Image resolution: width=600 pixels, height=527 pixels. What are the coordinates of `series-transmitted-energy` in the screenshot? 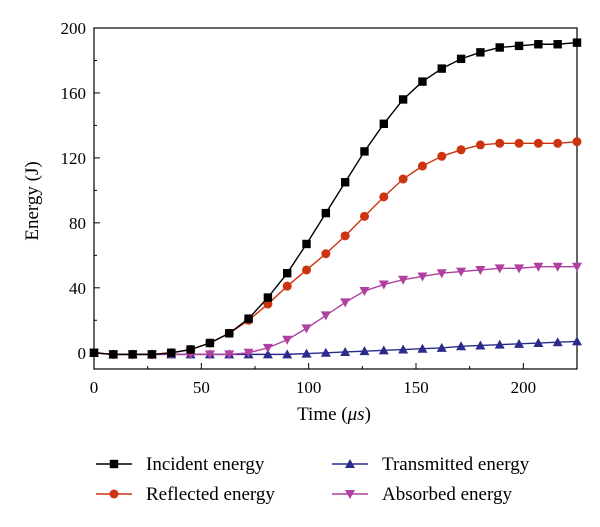 It's located at (335, 347).